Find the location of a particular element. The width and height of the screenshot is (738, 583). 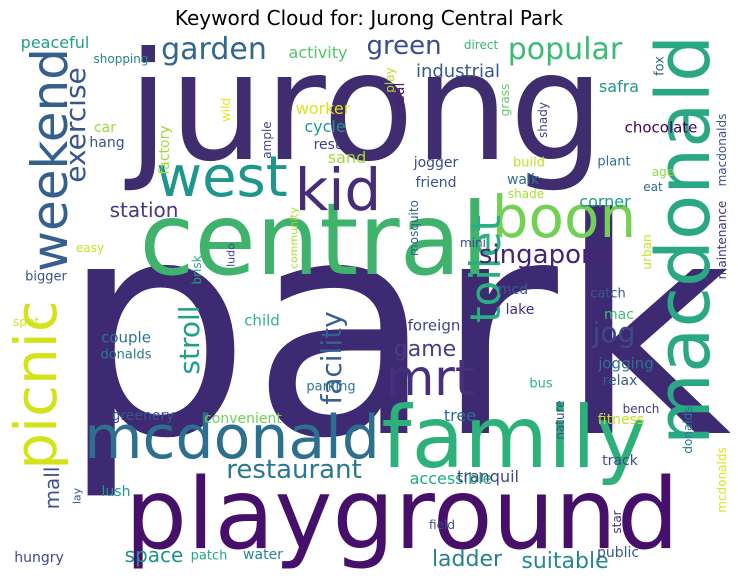

cloud-word-child-71: child is located at coordinates (262, 320).